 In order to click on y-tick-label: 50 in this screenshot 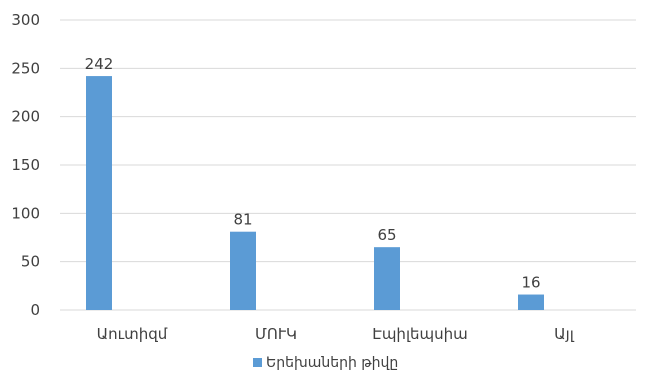, I will do `click(30, 262)`.